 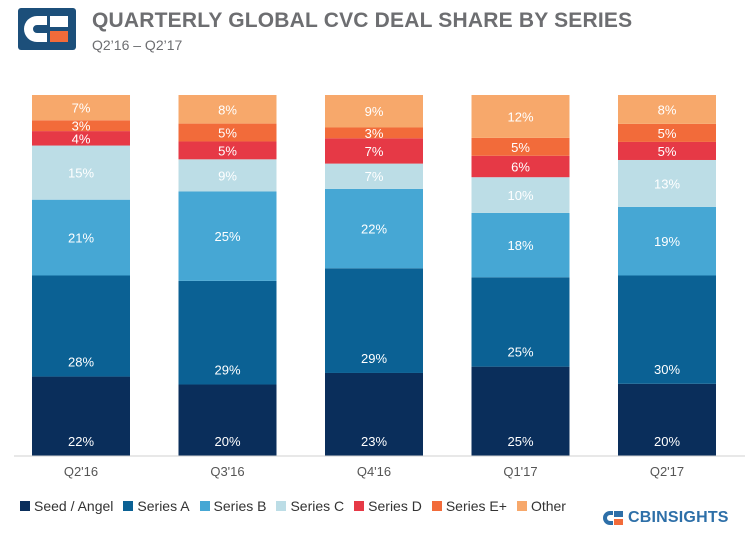 I want to click on data-label-series-a: 30%, so click(x=667, y=369).